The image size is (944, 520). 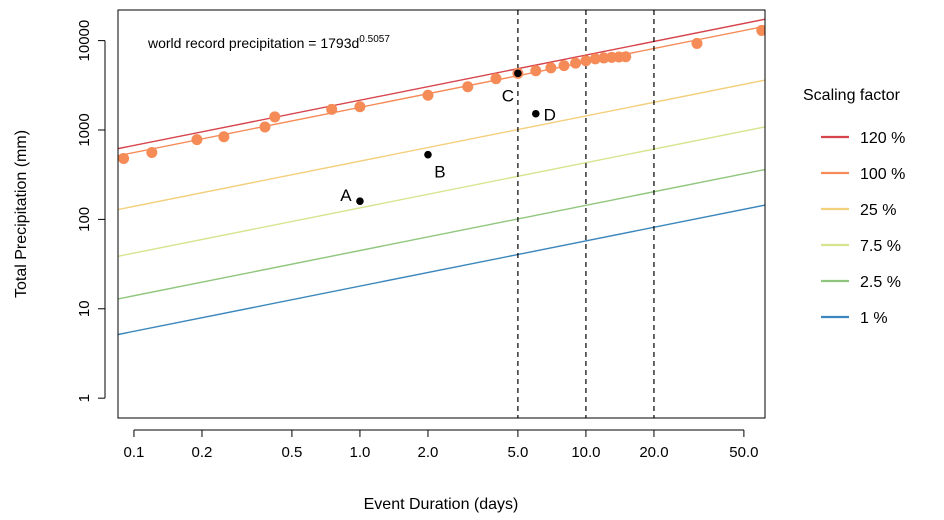 I want to click on y-axis: 1 10 100 1000 10000, so click(x=91, y=211).